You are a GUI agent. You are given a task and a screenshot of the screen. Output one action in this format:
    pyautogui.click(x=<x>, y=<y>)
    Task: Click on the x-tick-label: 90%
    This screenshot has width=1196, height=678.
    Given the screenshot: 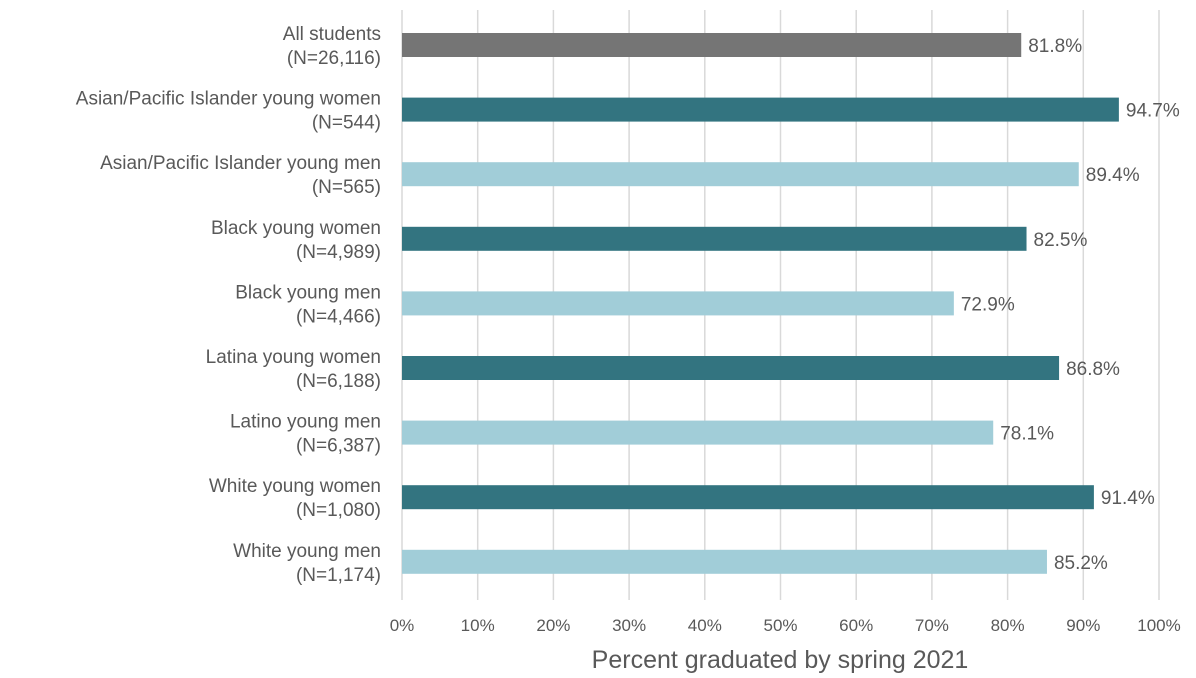 What is the action you would take?
    pyautogui.click(x=1083, y=625)
    